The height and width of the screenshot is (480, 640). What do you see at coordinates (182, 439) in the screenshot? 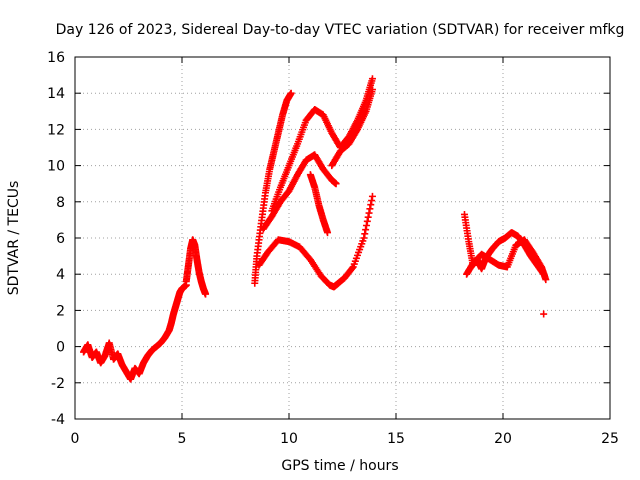
I see `x-tick-label: 5` at bounding box center [182, 439].